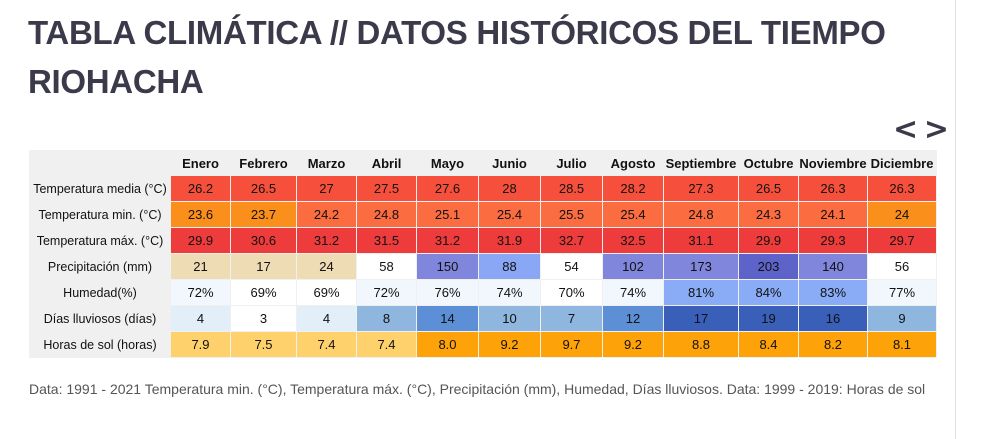  I want to click on month-header-julio: Julio, so click(571, 163).